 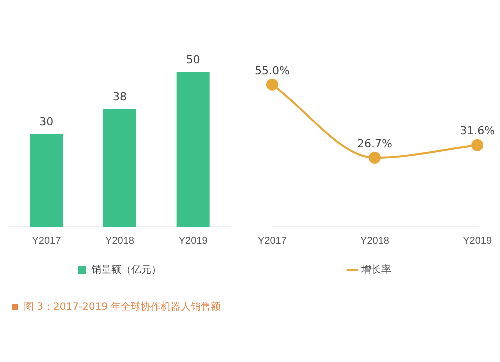 What do you see at coordinates (272, 71) in the screenshot?
I see `data-label: 55.0%` at bounding box center [272, 71].